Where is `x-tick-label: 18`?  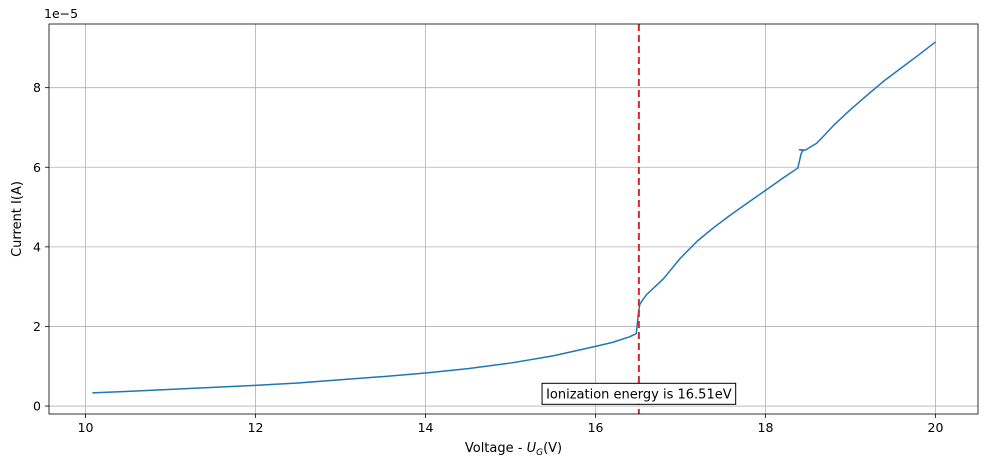 x-tick-label: 18 is located at coordinates (766, 427).